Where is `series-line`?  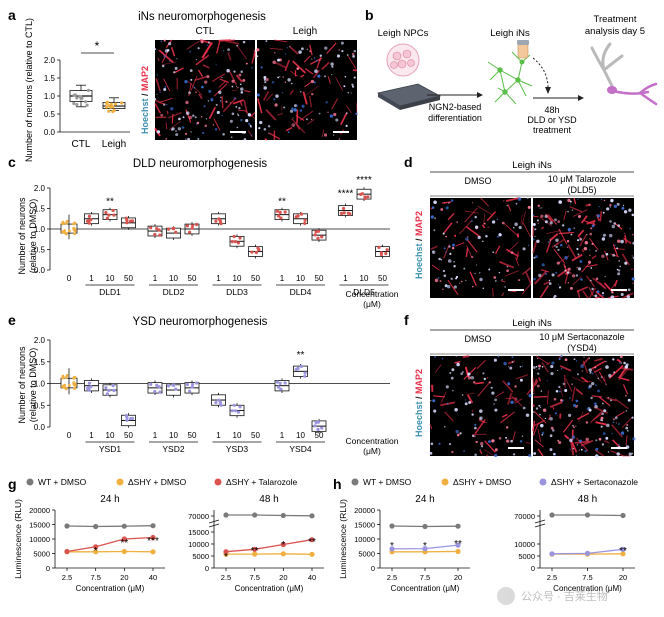 series-line is located at coordinates (269, 554).